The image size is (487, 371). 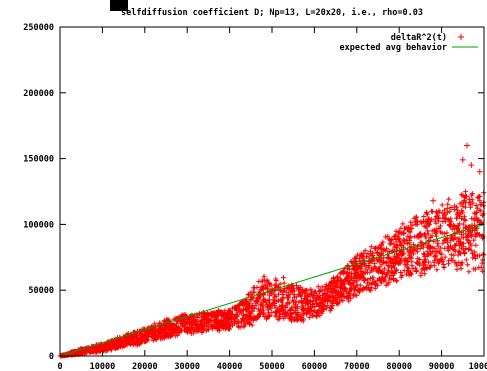 What do you see at coordinates (393, 47) in the screenshot?
I see `legend-label-expected: expected avg behavior` at bounding box center [393, 47].